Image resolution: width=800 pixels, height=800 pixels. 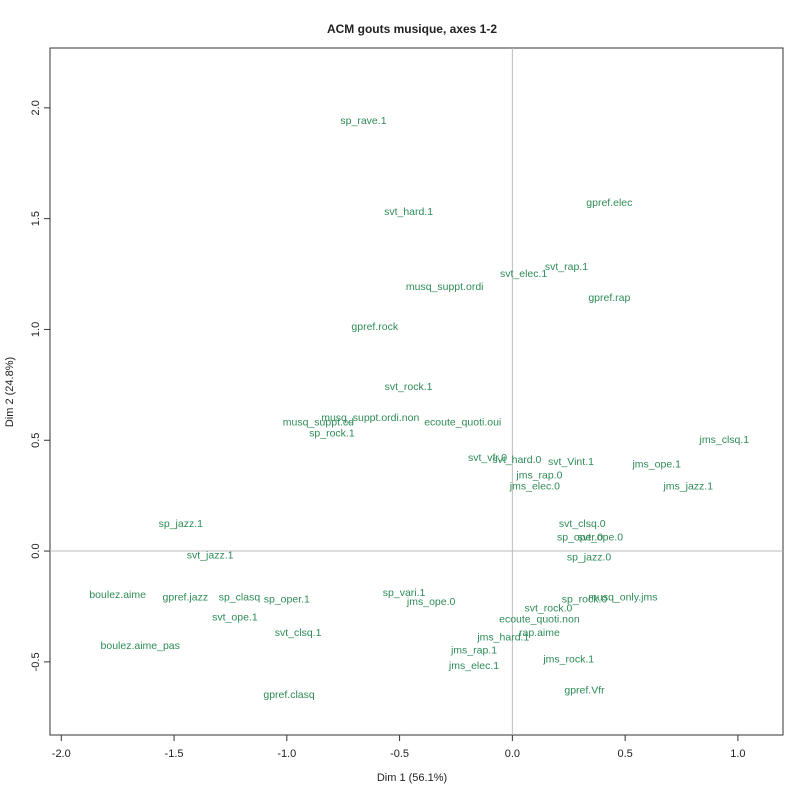 What do you see at coordinates (332, 433) in the screenshot?
I see `point-label: sp_rock.1` at bounding box center [332, 433].